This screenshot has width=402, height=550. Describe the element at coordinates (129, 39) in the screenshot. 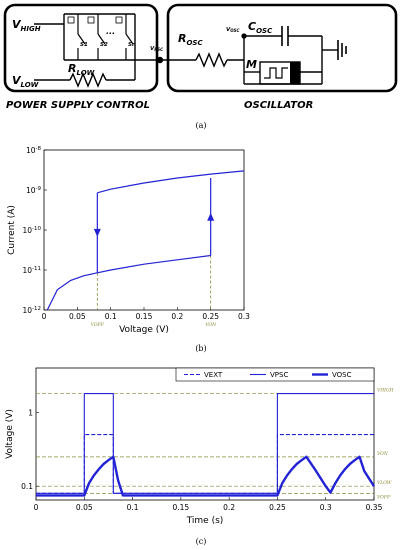

I see `switch-sn-icon` at that location.